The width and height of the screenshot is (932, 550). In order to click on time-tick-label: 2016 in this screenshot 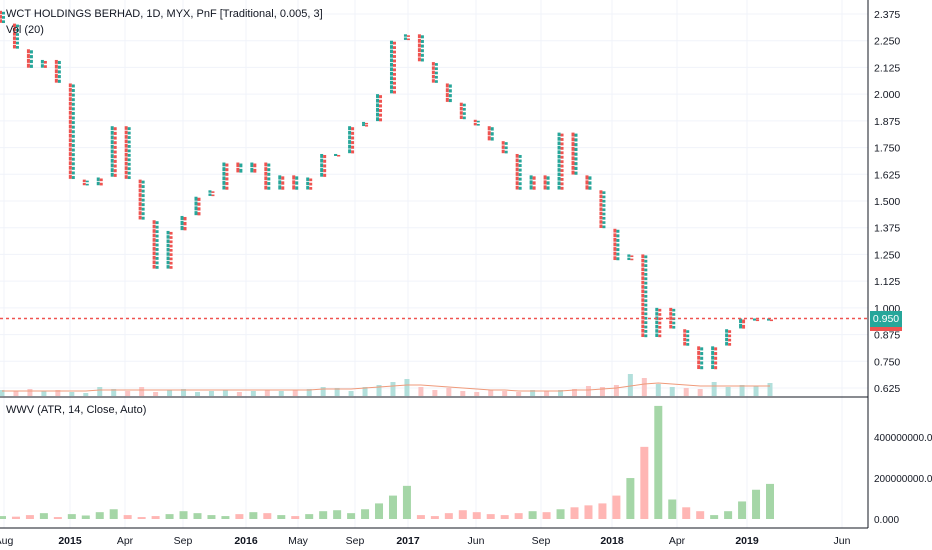, I will do `click(246, 541)`.